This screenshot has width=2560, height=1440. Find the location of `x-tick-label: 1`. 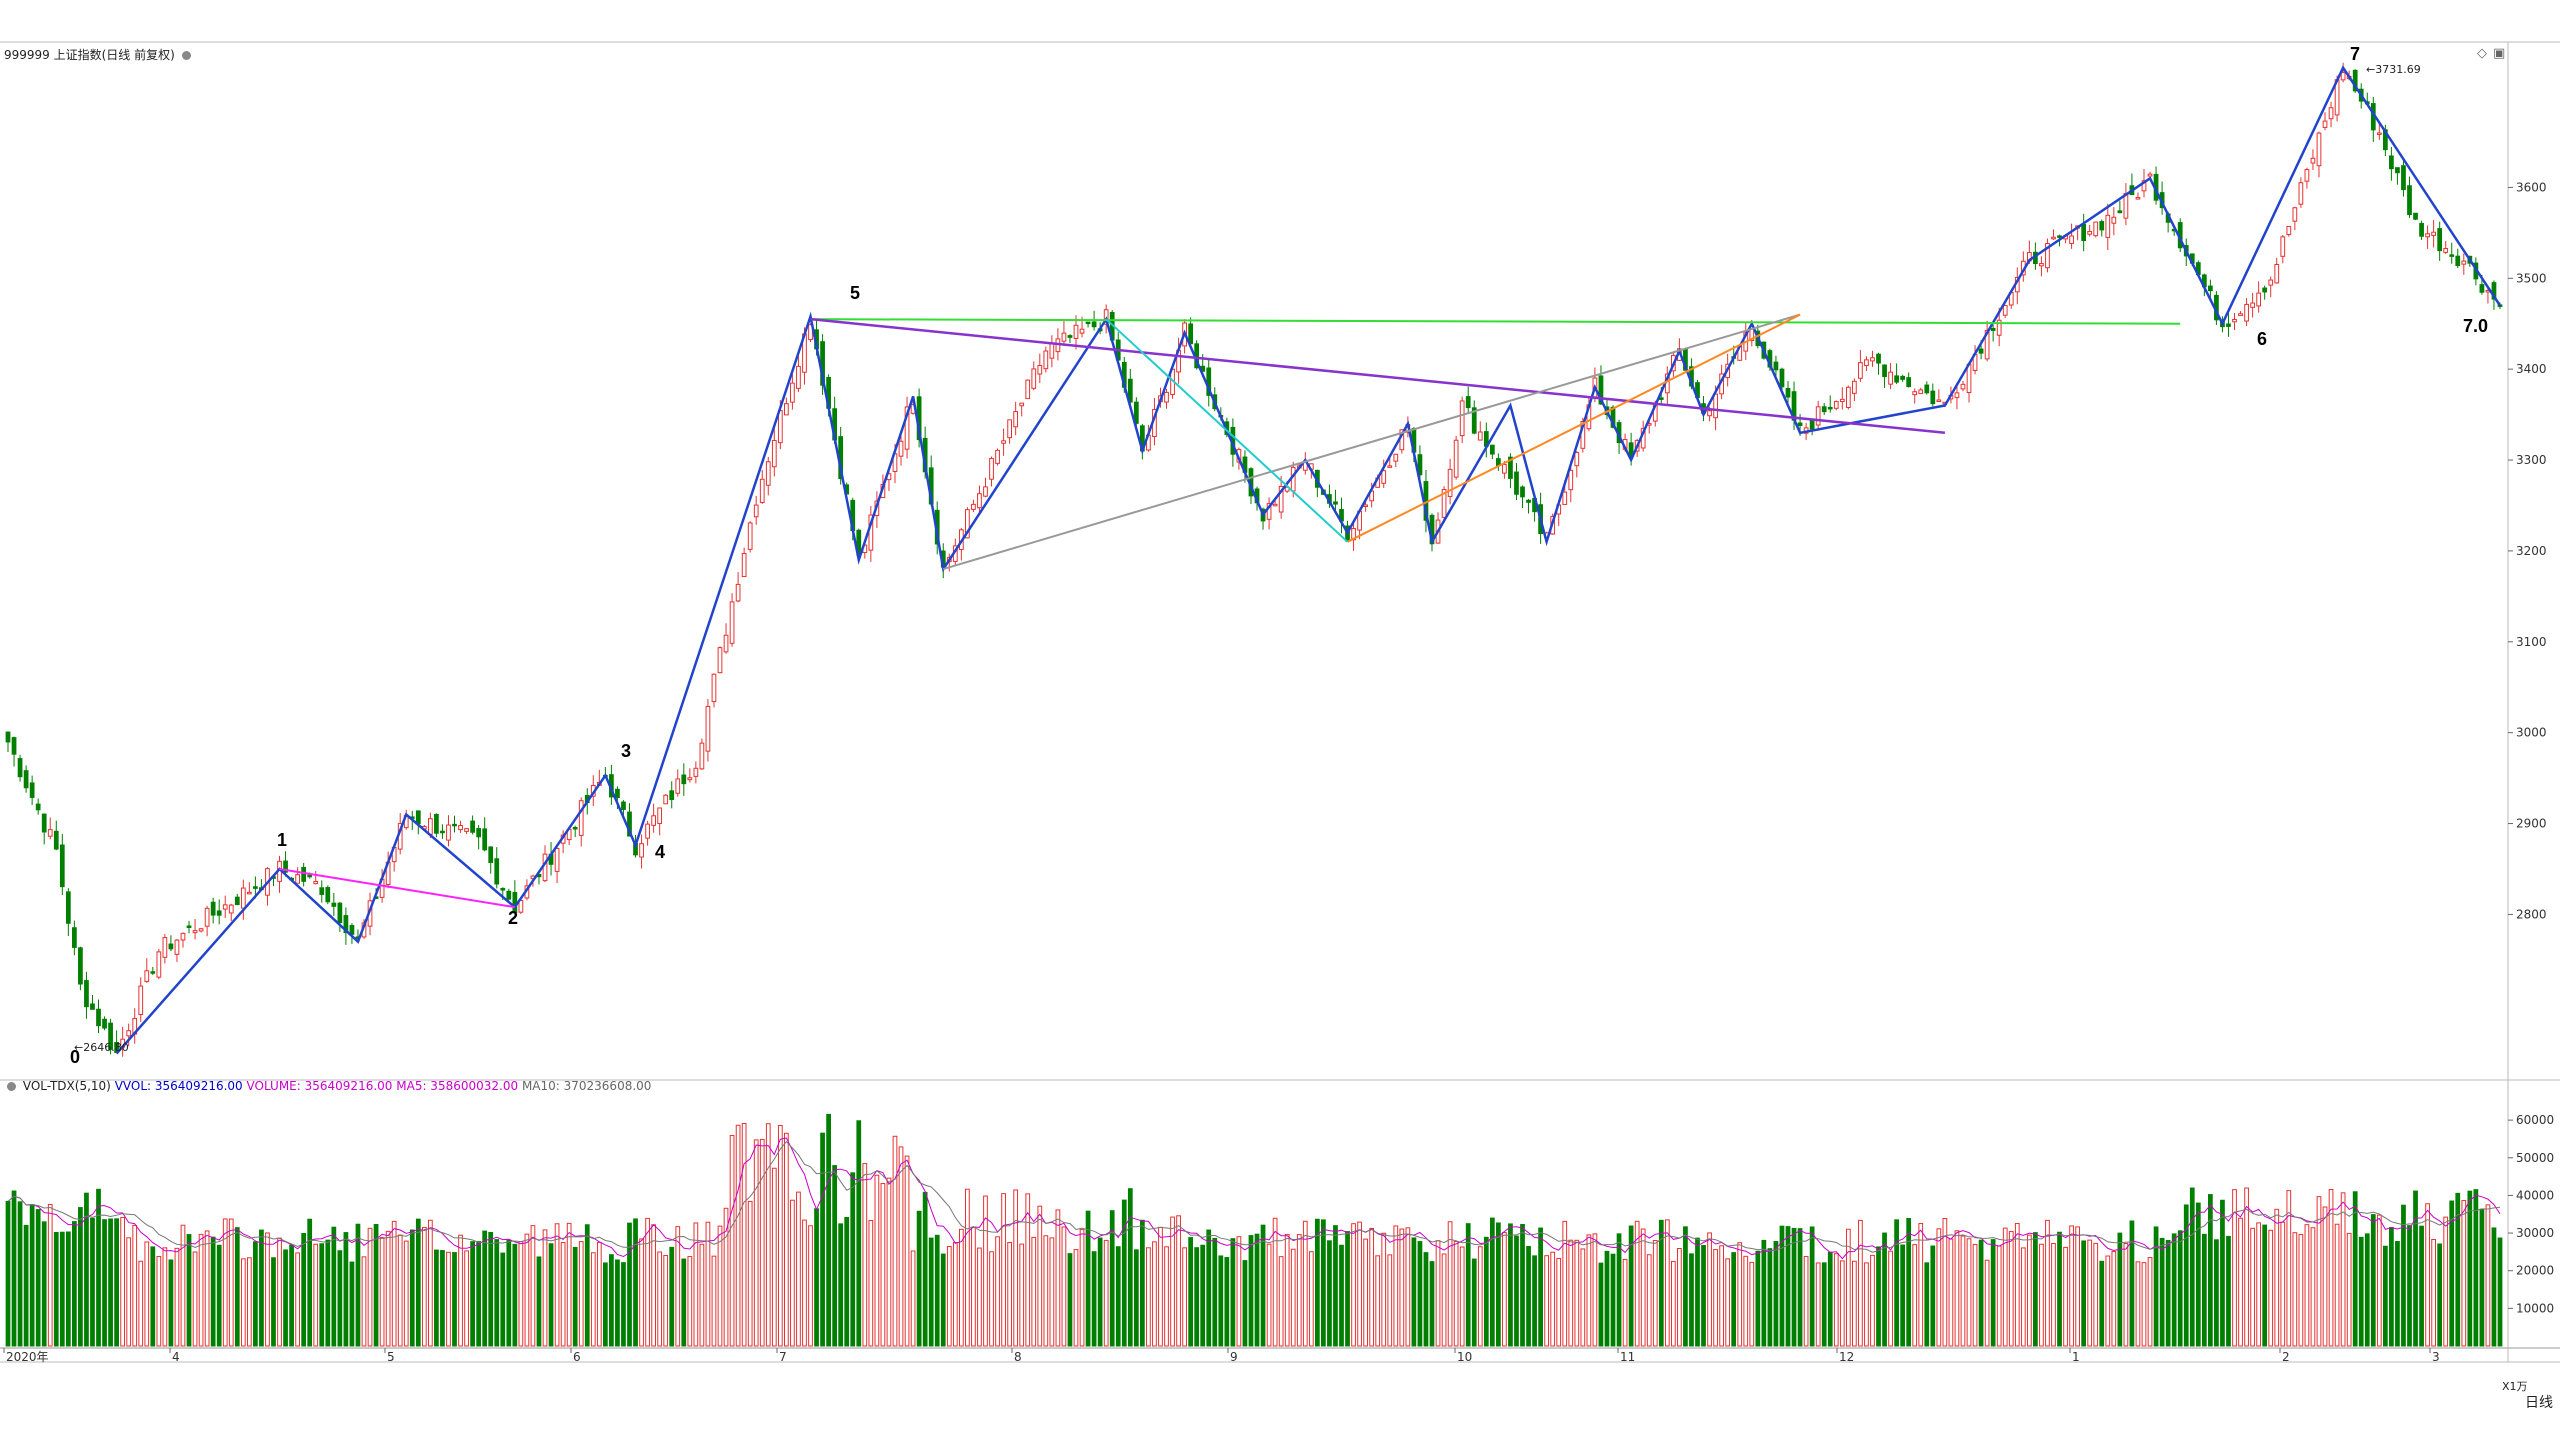

x-tick-label: 1 is located at coordinates (2076, 1357).